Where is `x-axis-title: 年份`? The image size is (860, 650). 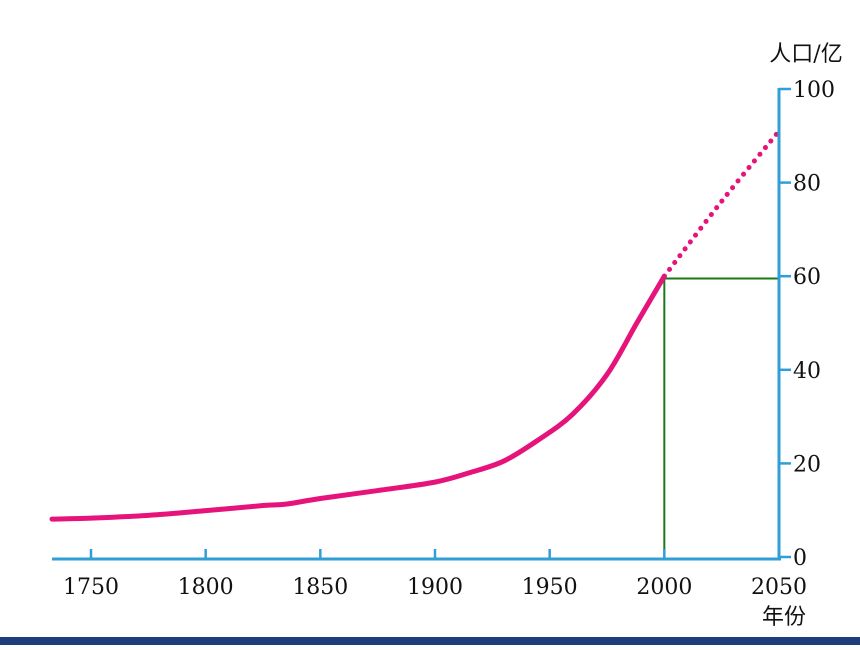 x-axis-title: 年份 is located at coordinates (784, 617).